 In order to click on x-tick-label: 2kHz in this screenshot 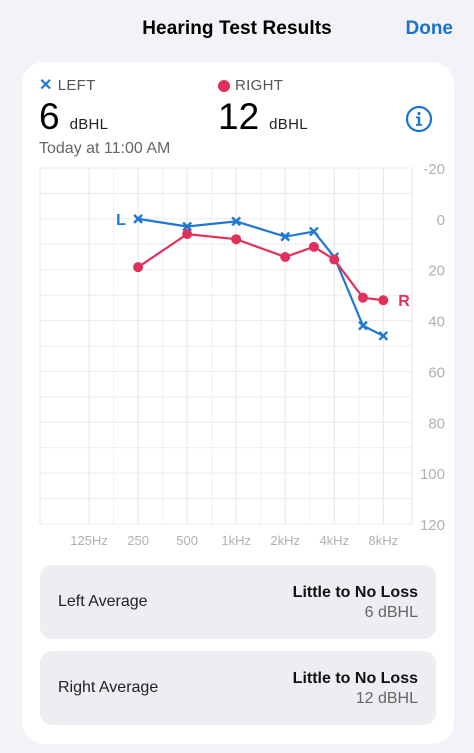, I will do `click(285, 540)`.